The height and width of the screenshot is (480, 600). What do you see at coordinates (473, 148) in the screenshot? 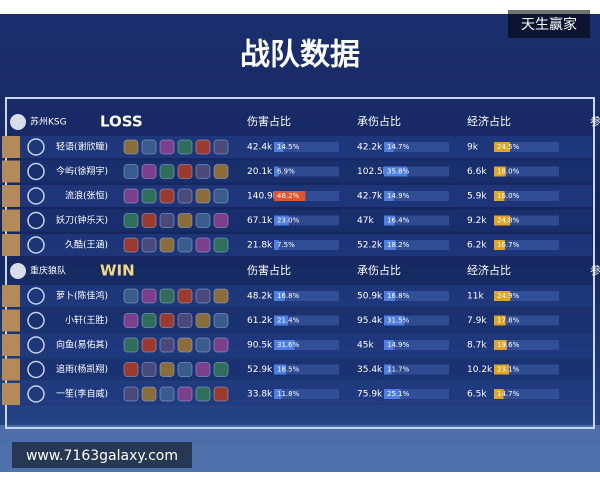
I see `stat-value: 9k` at bounding box center [473, 148].